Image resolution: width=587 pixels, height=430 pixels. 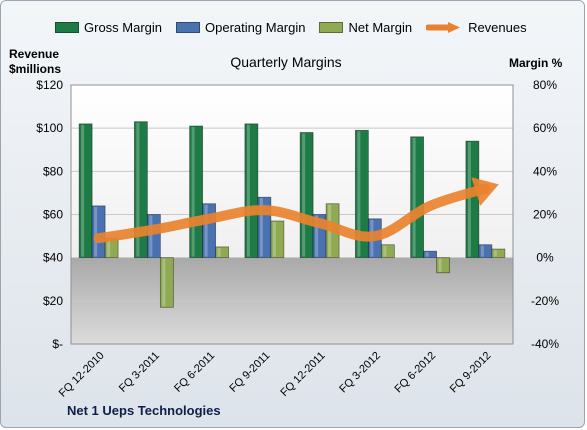 What do you see at coordinates (331, 27) in the screenshot?
I see `legend-swatch-net-margin` at bounding box center [331, 27].